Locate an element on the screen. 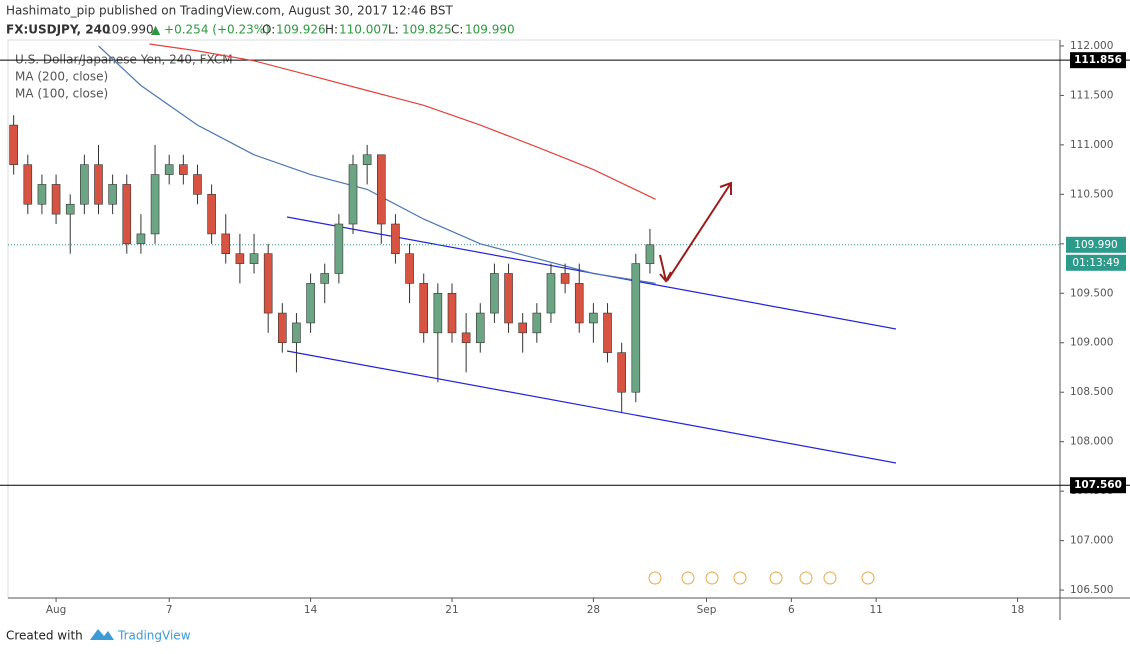 The image size is (1130, 654). ohlc-key: C: is located at coordinates (457, 30).